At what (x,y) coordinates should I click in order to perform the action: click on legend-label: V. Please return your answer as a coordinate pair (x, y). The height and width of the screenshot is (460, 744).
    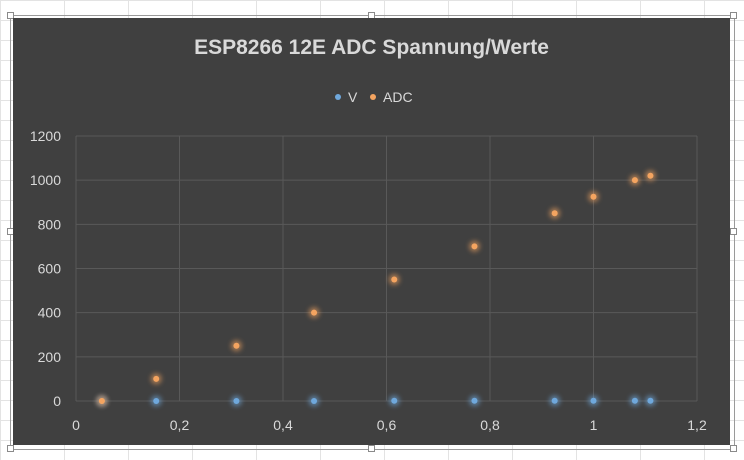
    Looking at the image, I should click on (353, 97).